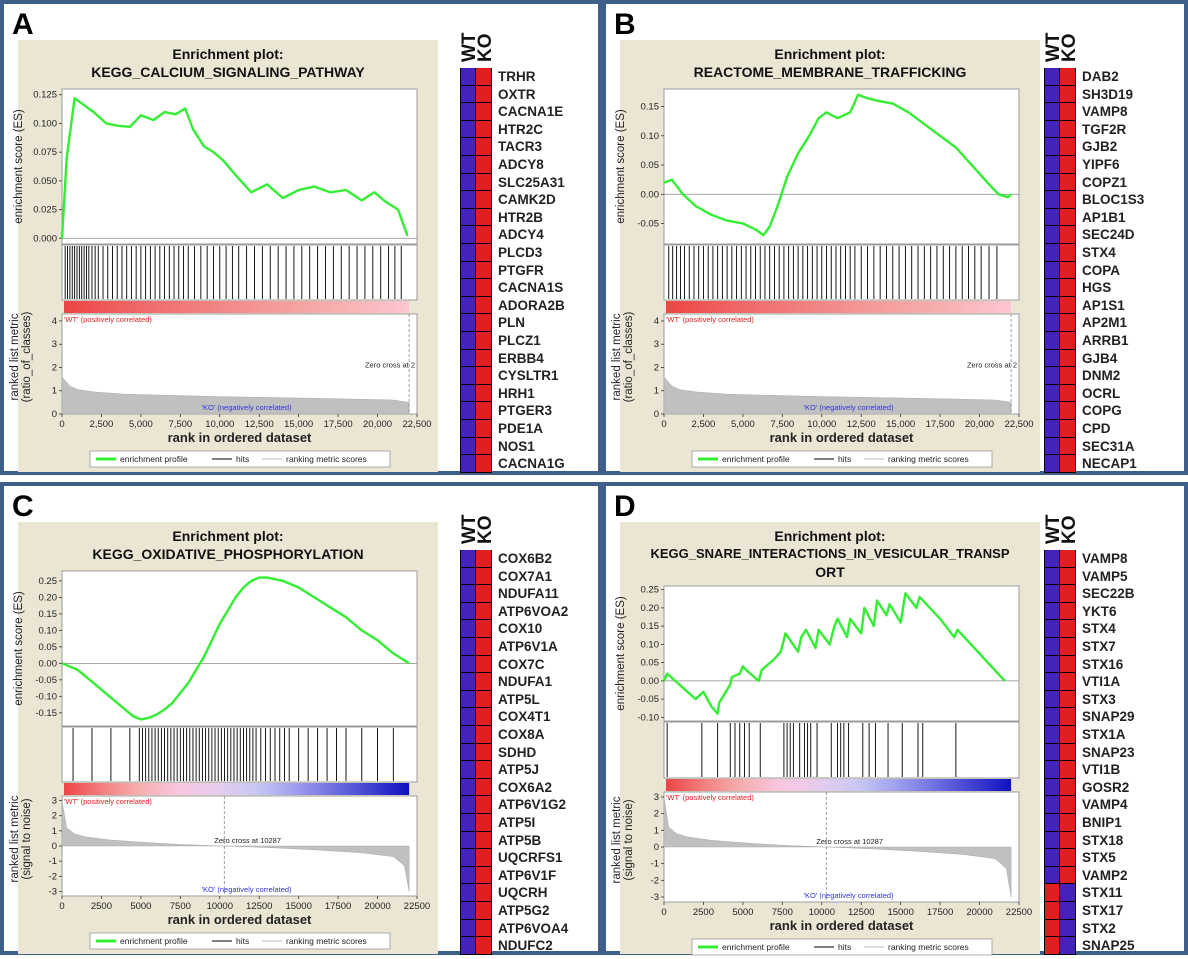 The height and width of the screenshot is (959, 1188). Describe the element at coordinates (228, 72) in the screenshot. I see `plot-title-line2: KEGG_CALCIUM_SIGNALING_PATHWAY` at that location.